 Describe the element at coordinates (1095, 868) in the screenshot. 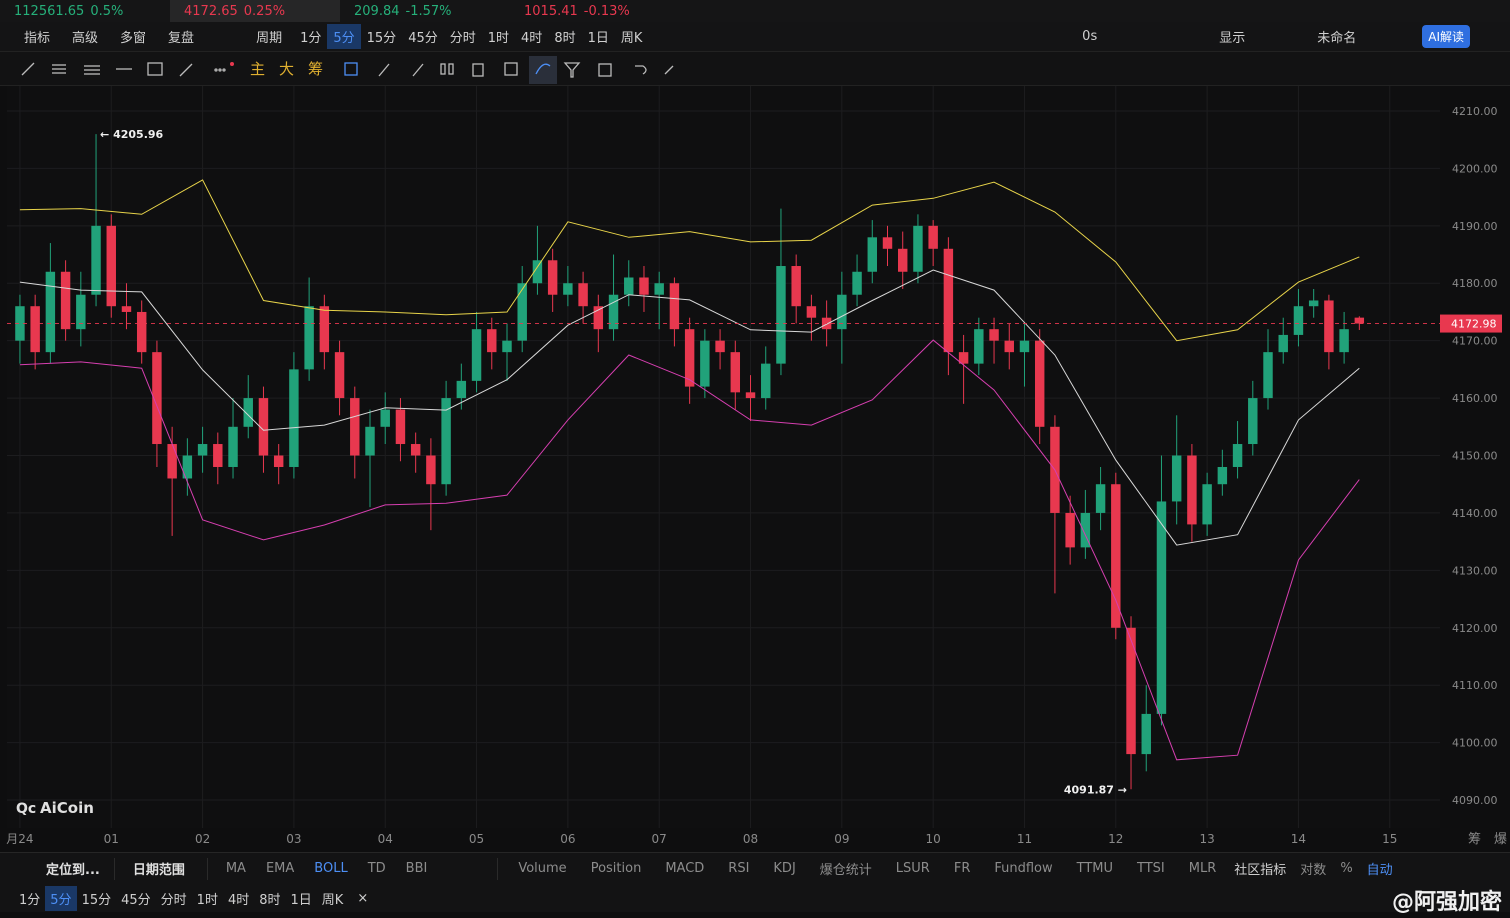

I see `sub-indicator: TTMU` at that location.